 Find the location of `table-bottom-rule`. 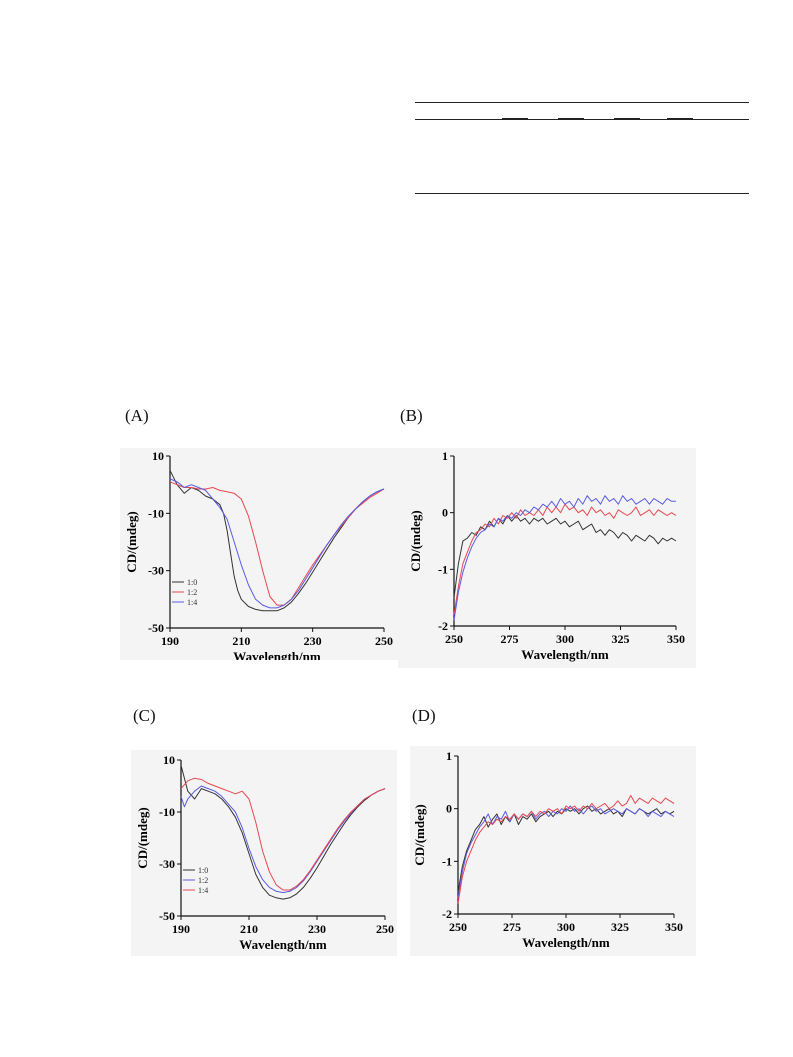

table-bottom-rule is located at coordinates (582, 193).